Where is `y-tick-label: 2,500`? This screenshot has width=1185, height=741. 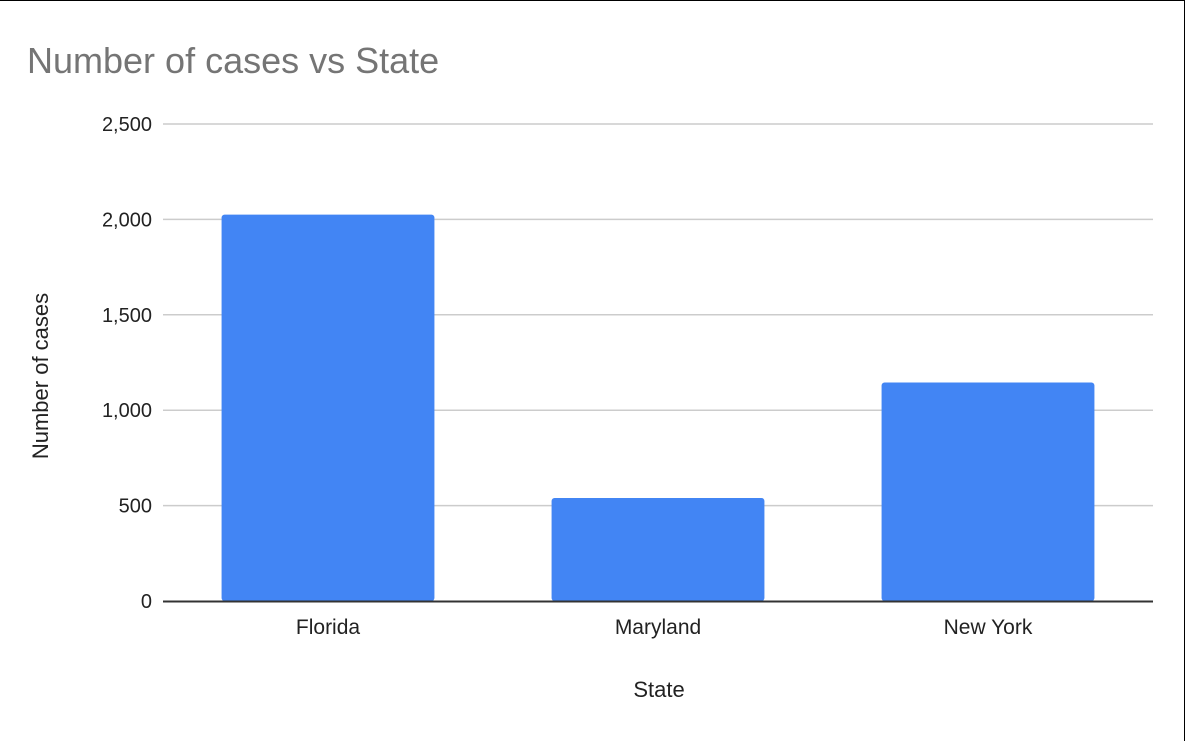
y-tick-label: 2,500 is located at coordinates (127, 125).